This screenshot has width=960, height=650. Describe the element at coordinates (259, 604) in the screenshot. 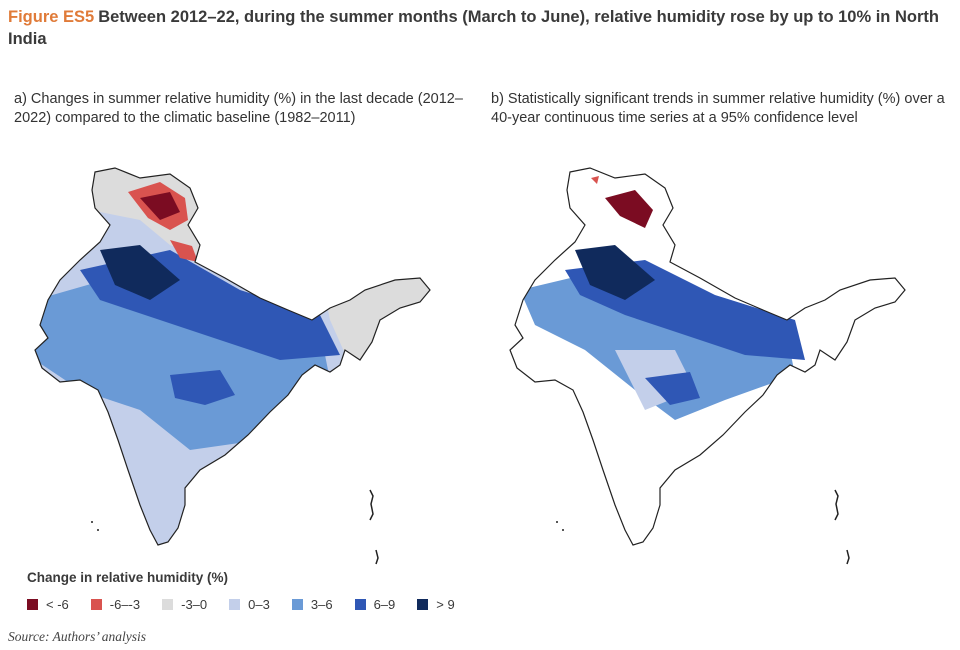

I see `legend-label: 0–3` at that location.